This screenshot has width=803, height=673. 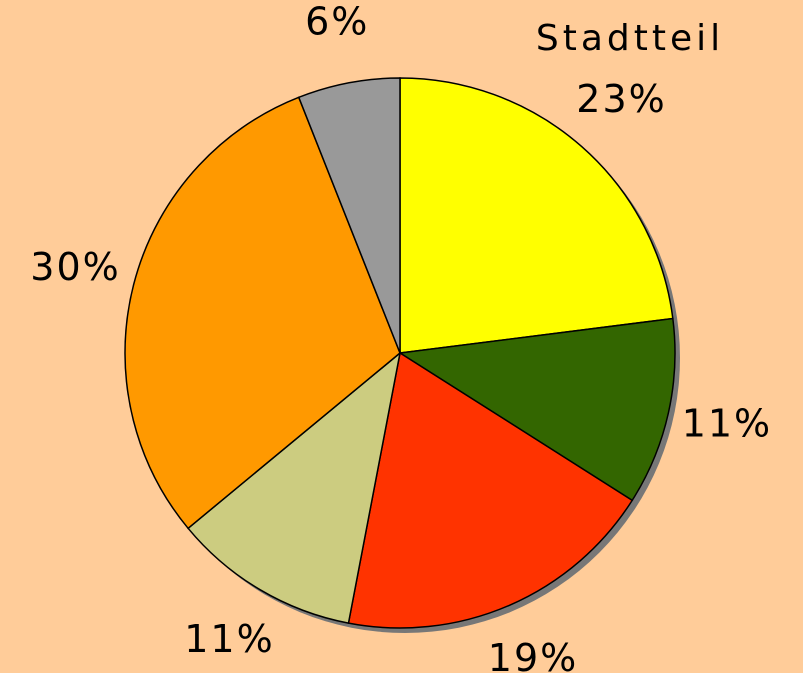 What do you see at coordinates (621, 99) in the screenshot?
I see `slice-label: 23%` at bounding box center [621, 99].